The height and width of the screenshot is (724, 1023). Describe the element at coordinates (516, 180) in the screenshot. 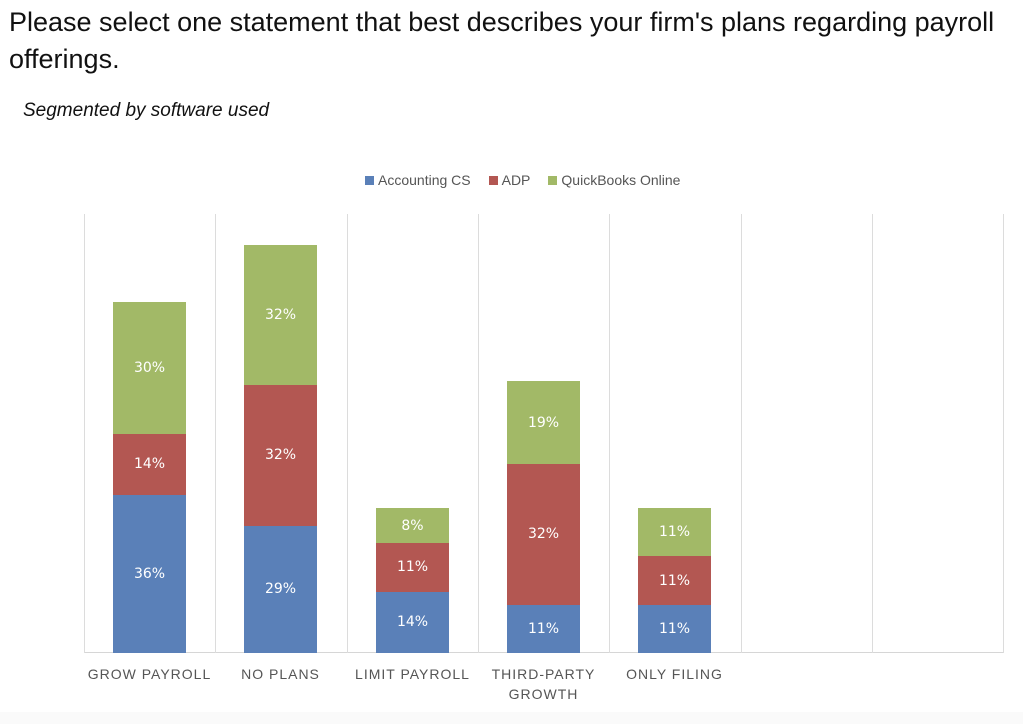

I see `legend-label: ADP` at that location.